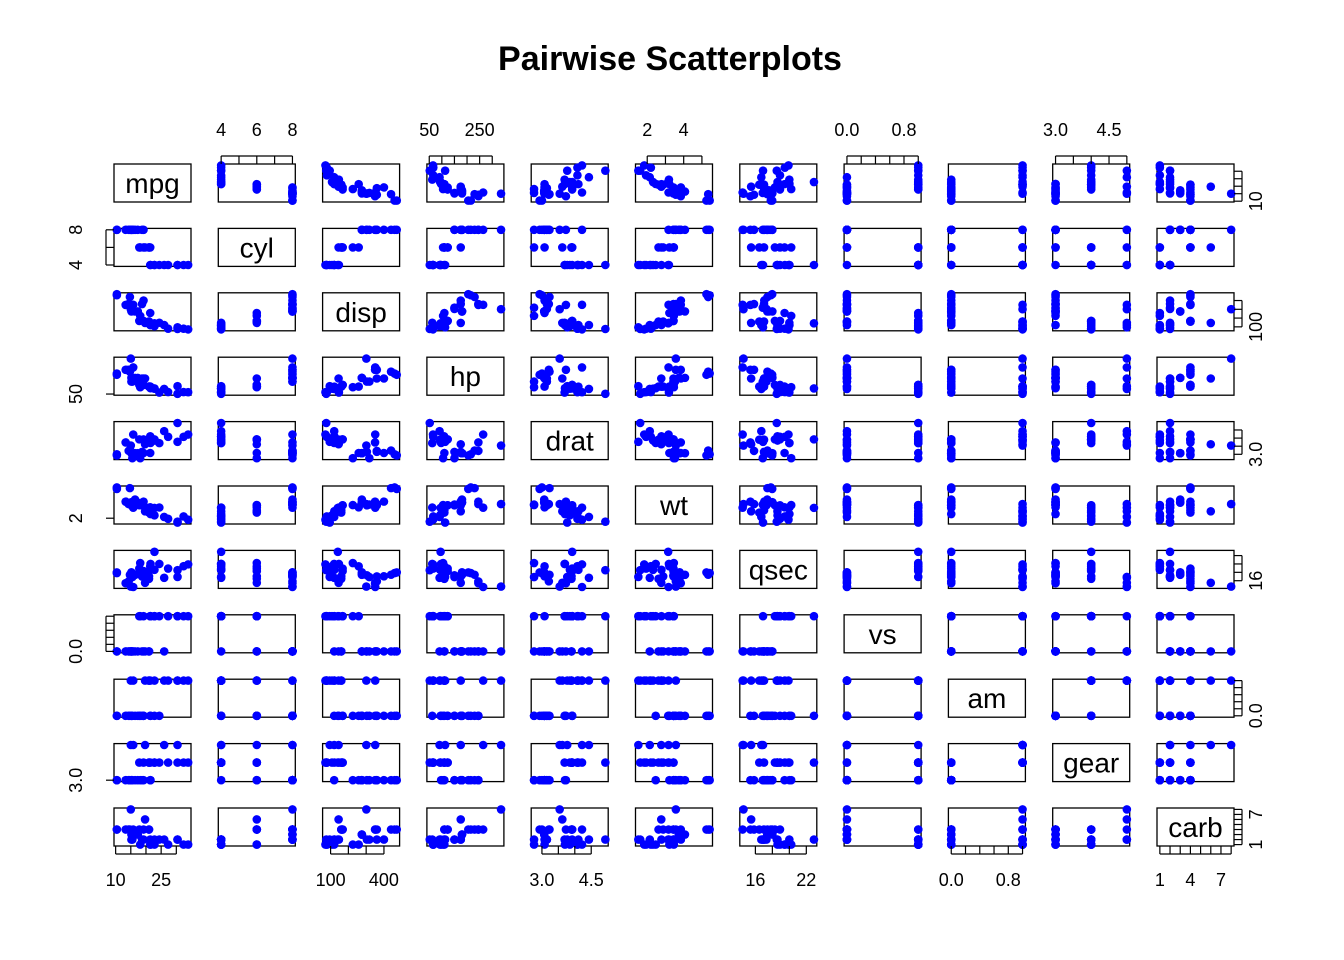  I want to click on panel-am-vs-cyl, so click(256, 698).